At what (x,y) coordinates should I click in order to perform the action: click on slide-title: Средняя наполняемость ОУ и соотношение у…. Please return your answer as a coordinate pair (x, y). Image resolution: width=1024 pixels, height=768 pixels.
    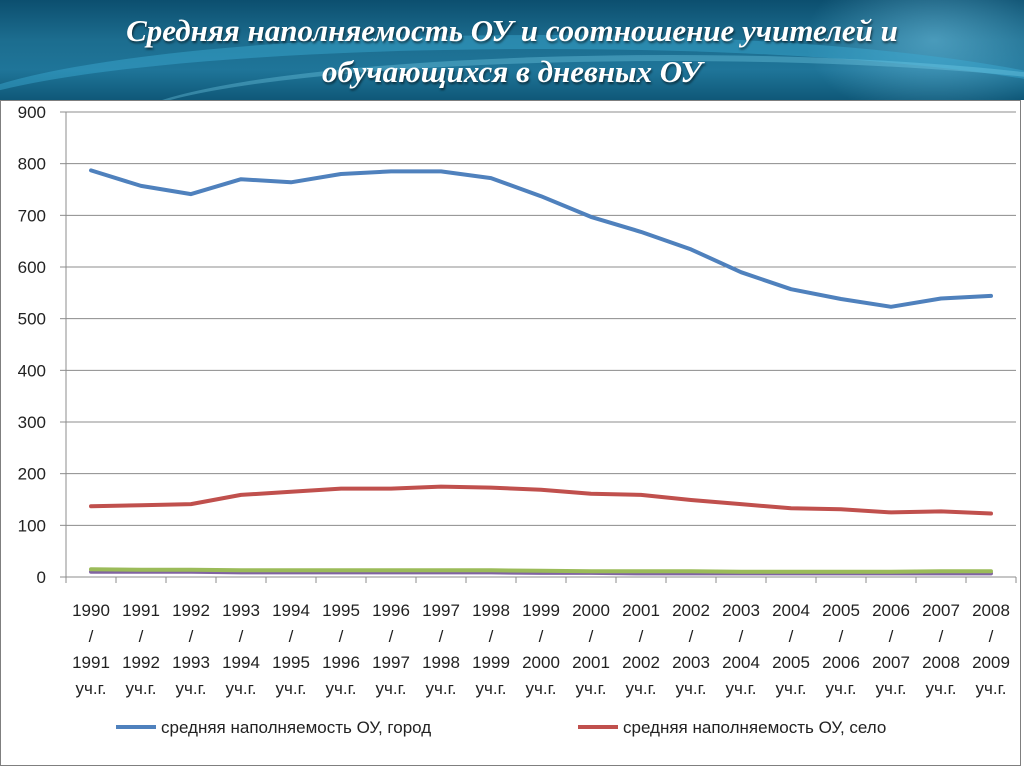
    Looking at the image, I should click on (512, 51).